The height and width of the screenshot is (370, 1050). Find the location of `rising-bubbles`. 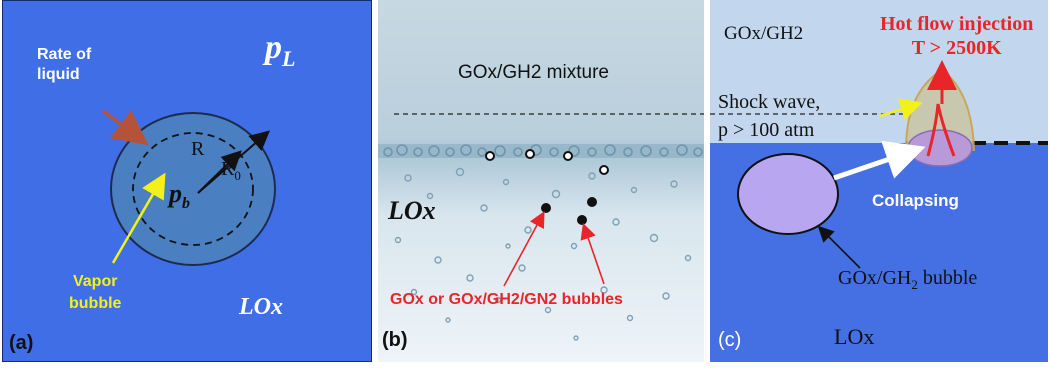

rising-bubbles is located at coordinates (543, 254).